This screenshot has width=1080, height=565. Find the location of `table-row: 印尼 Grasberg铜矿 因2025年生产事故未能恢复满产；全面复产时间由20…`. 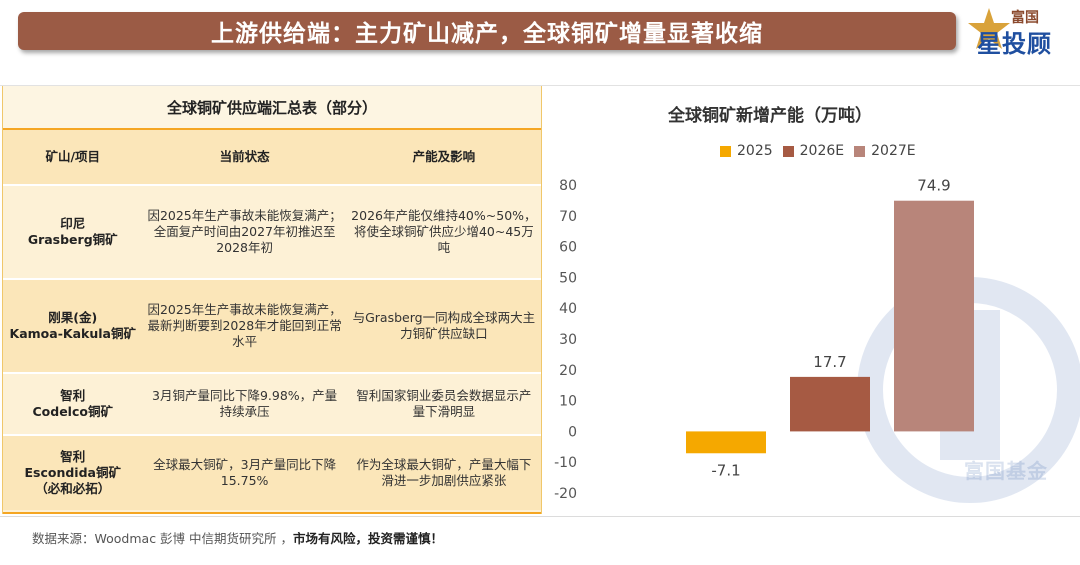

table-row: 印尼 Grasberg铜矿 因2025年生产事故未能恢复满产；全面复产时间由20… is located at coordinates (272, 233).